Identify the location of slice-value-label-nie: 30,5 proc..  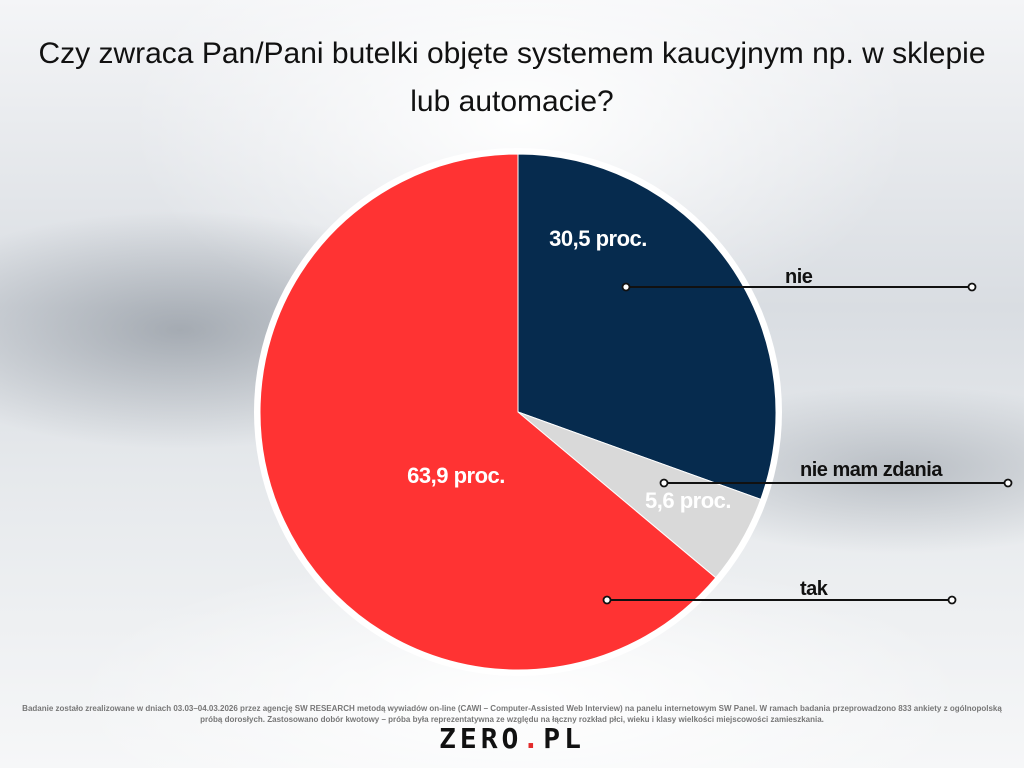
(598, 238).